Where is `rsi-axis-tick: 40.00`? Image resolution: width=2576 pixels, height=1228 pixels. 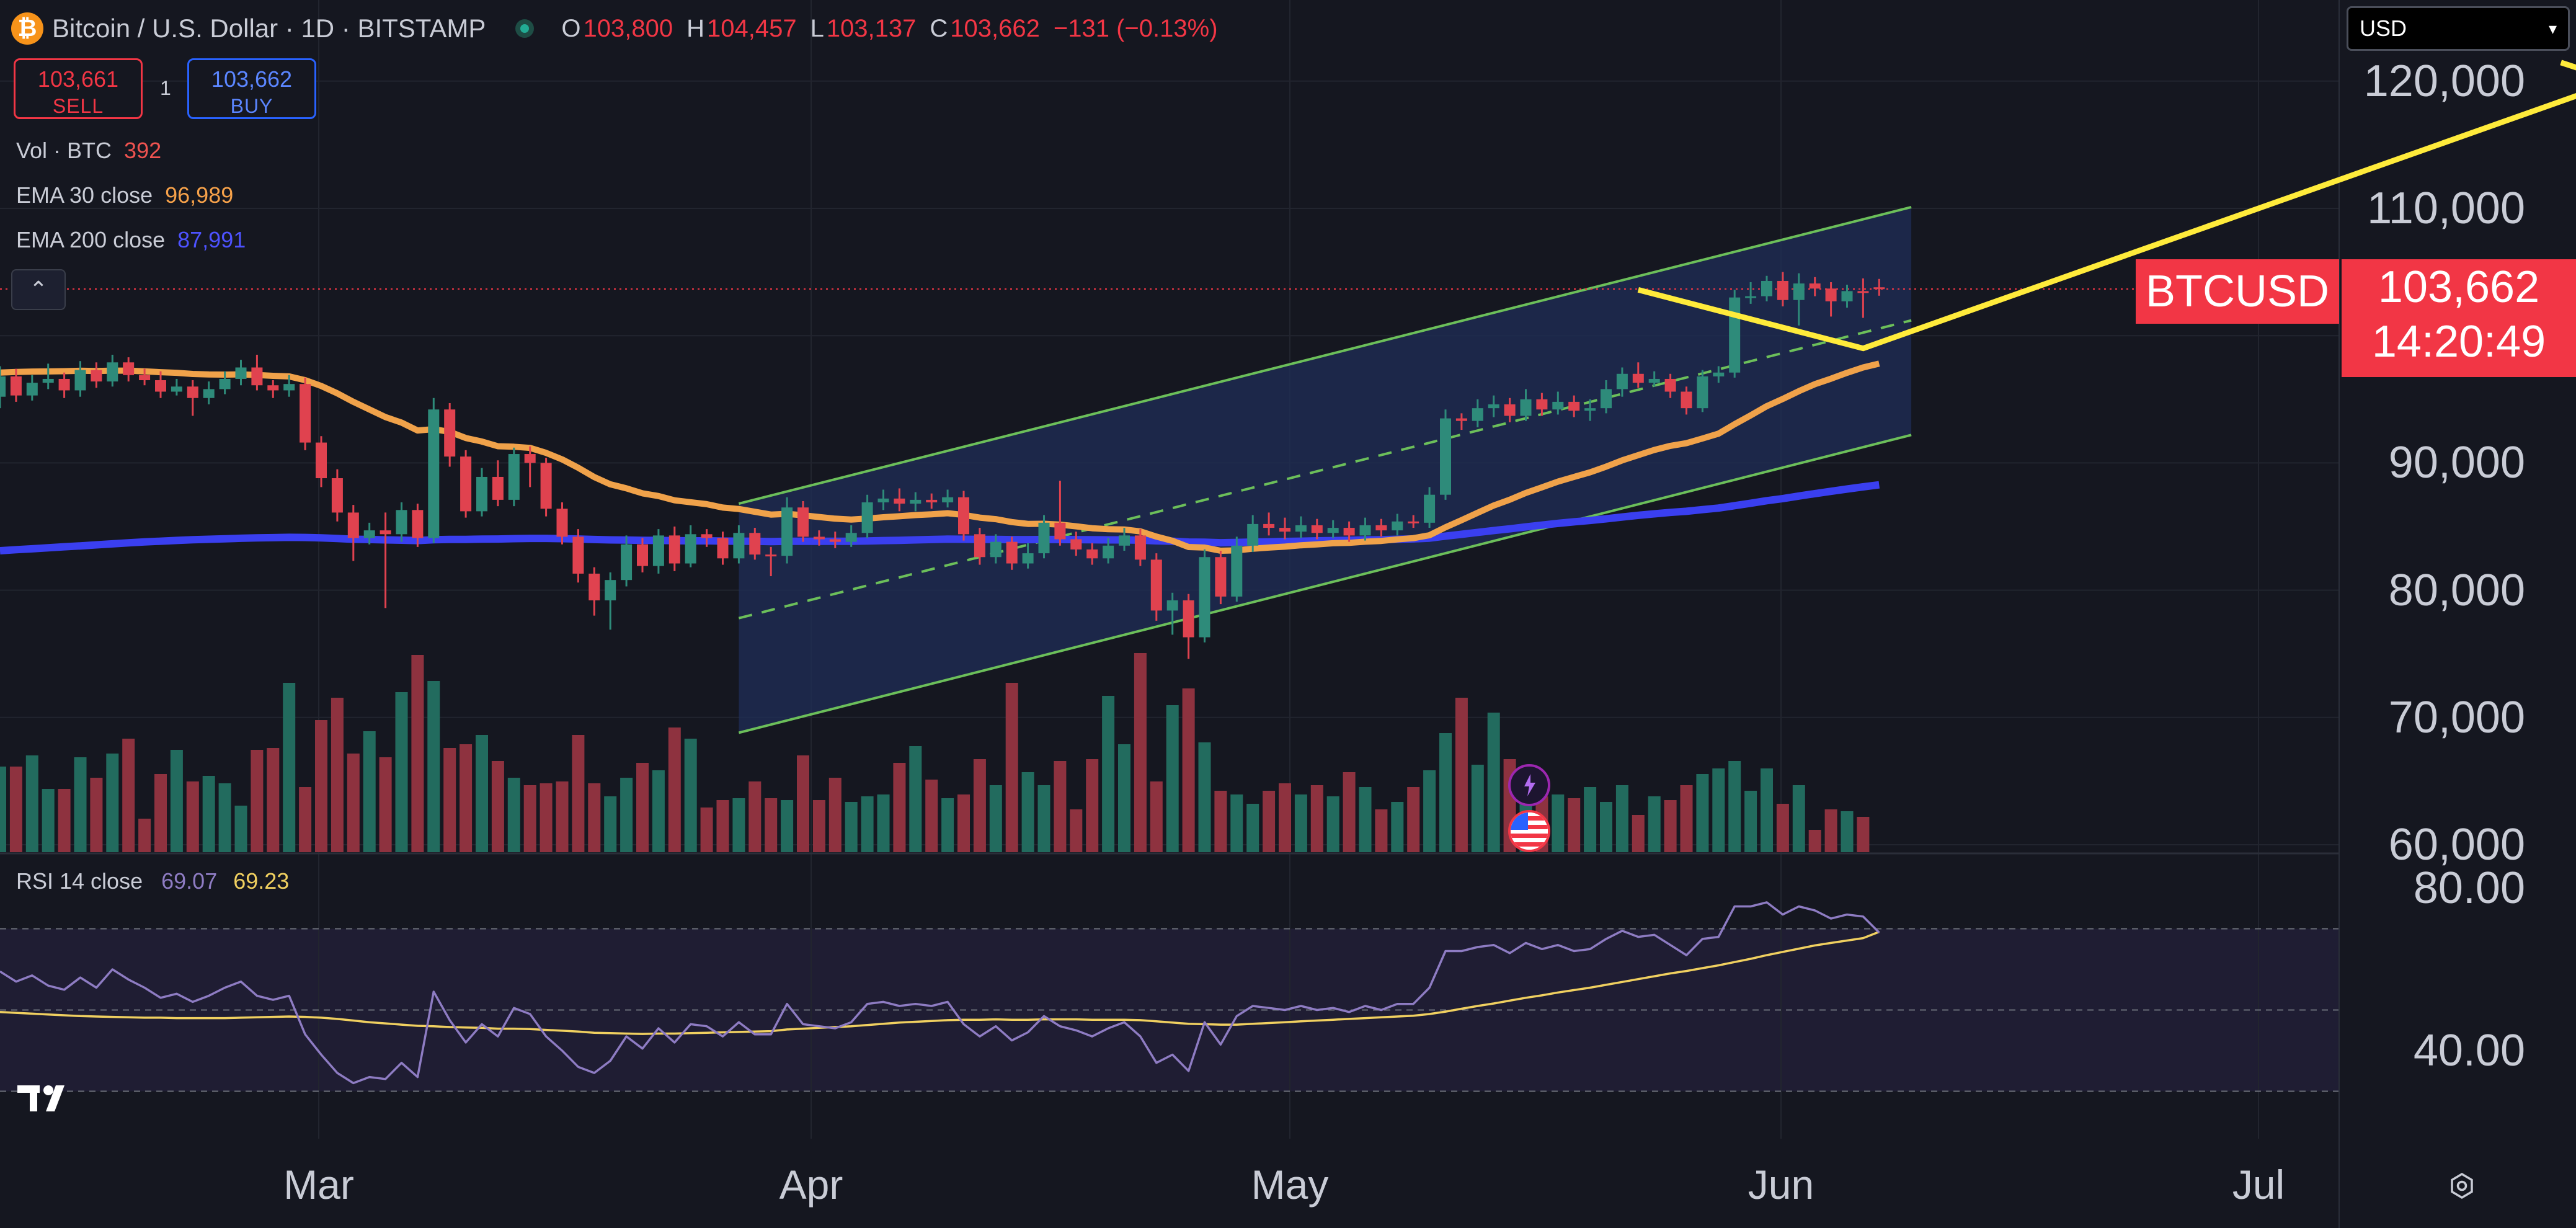 rsi-axis-tick: 40.00 is located at coordinates (2469, 1050).